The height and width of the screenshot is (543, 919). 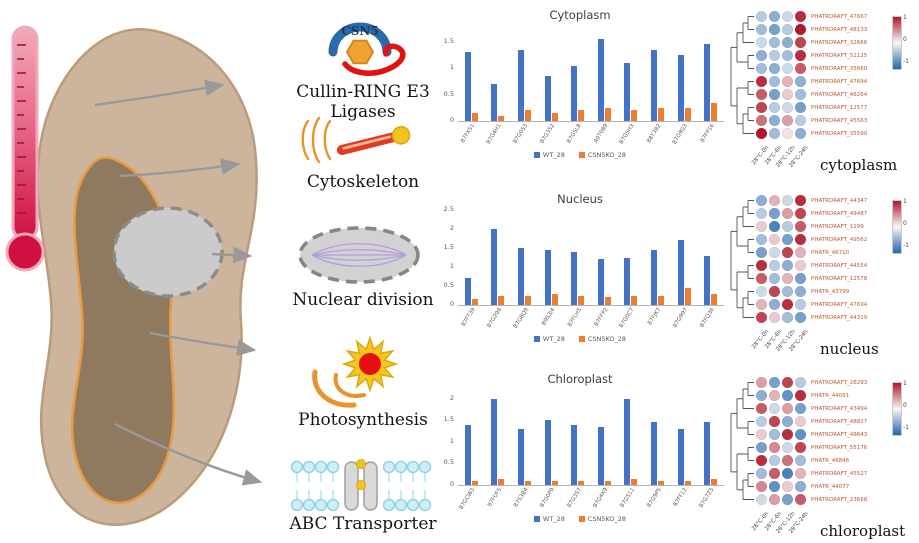 What do you see at coordinates (551, 319) in the screenshot?
I see `x-axis-tick: B9S3I4` at bounding box center [551, 319].